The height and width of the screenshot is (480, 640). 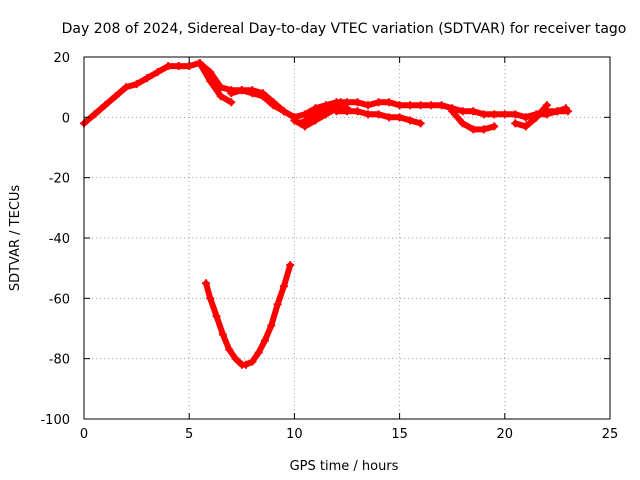 I want to click on y-tick-label: -80, so click(x=59, y=360).